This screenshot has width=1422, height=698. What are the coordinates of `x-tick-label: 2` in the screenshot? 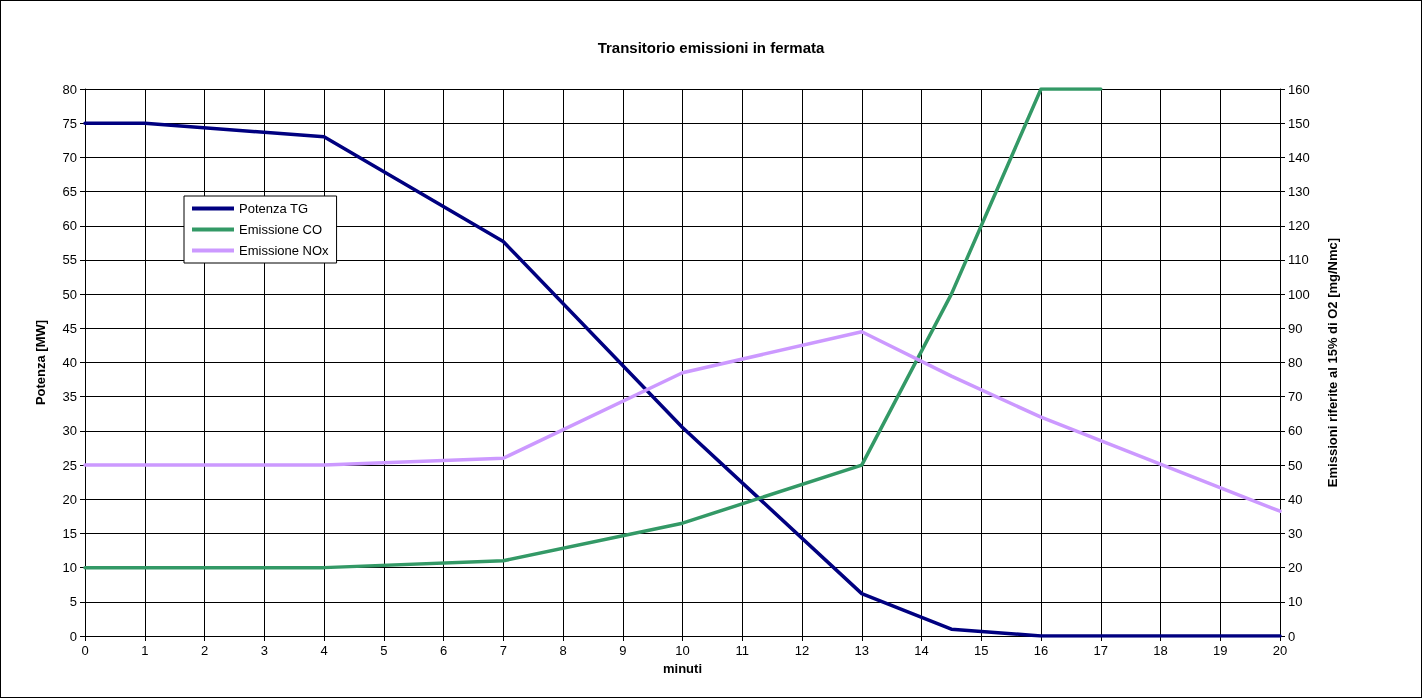 It's located at (204, 650).